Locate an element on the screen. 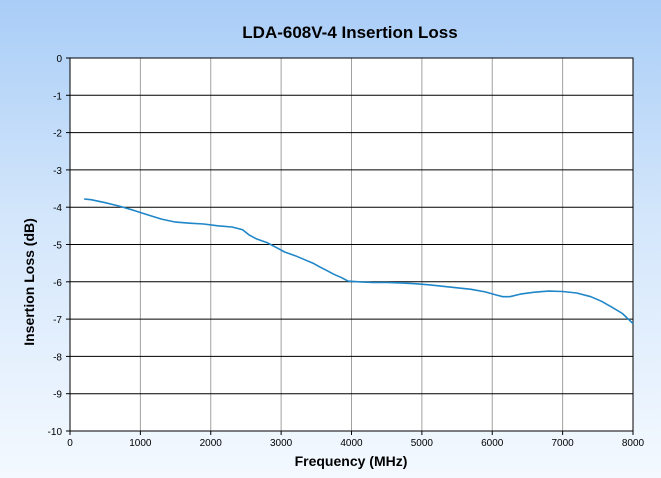 The height and width of the screenshot is (478, 661). y-tick-label: -3 is located at coordinates (57, 171).